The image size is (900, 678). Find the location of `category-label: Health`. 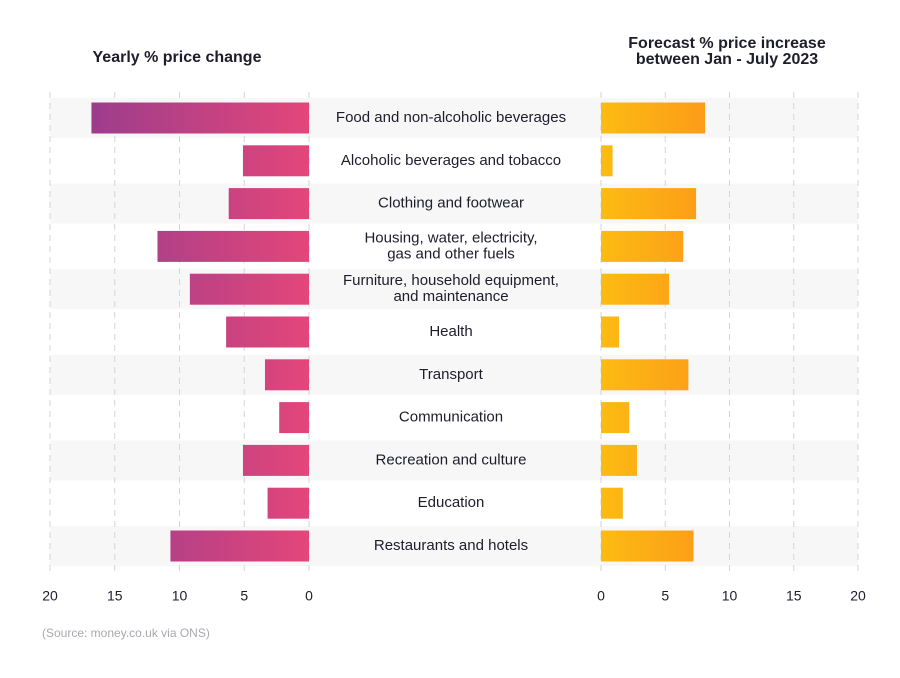

category-label: Health is located at coordinates (450, 331).